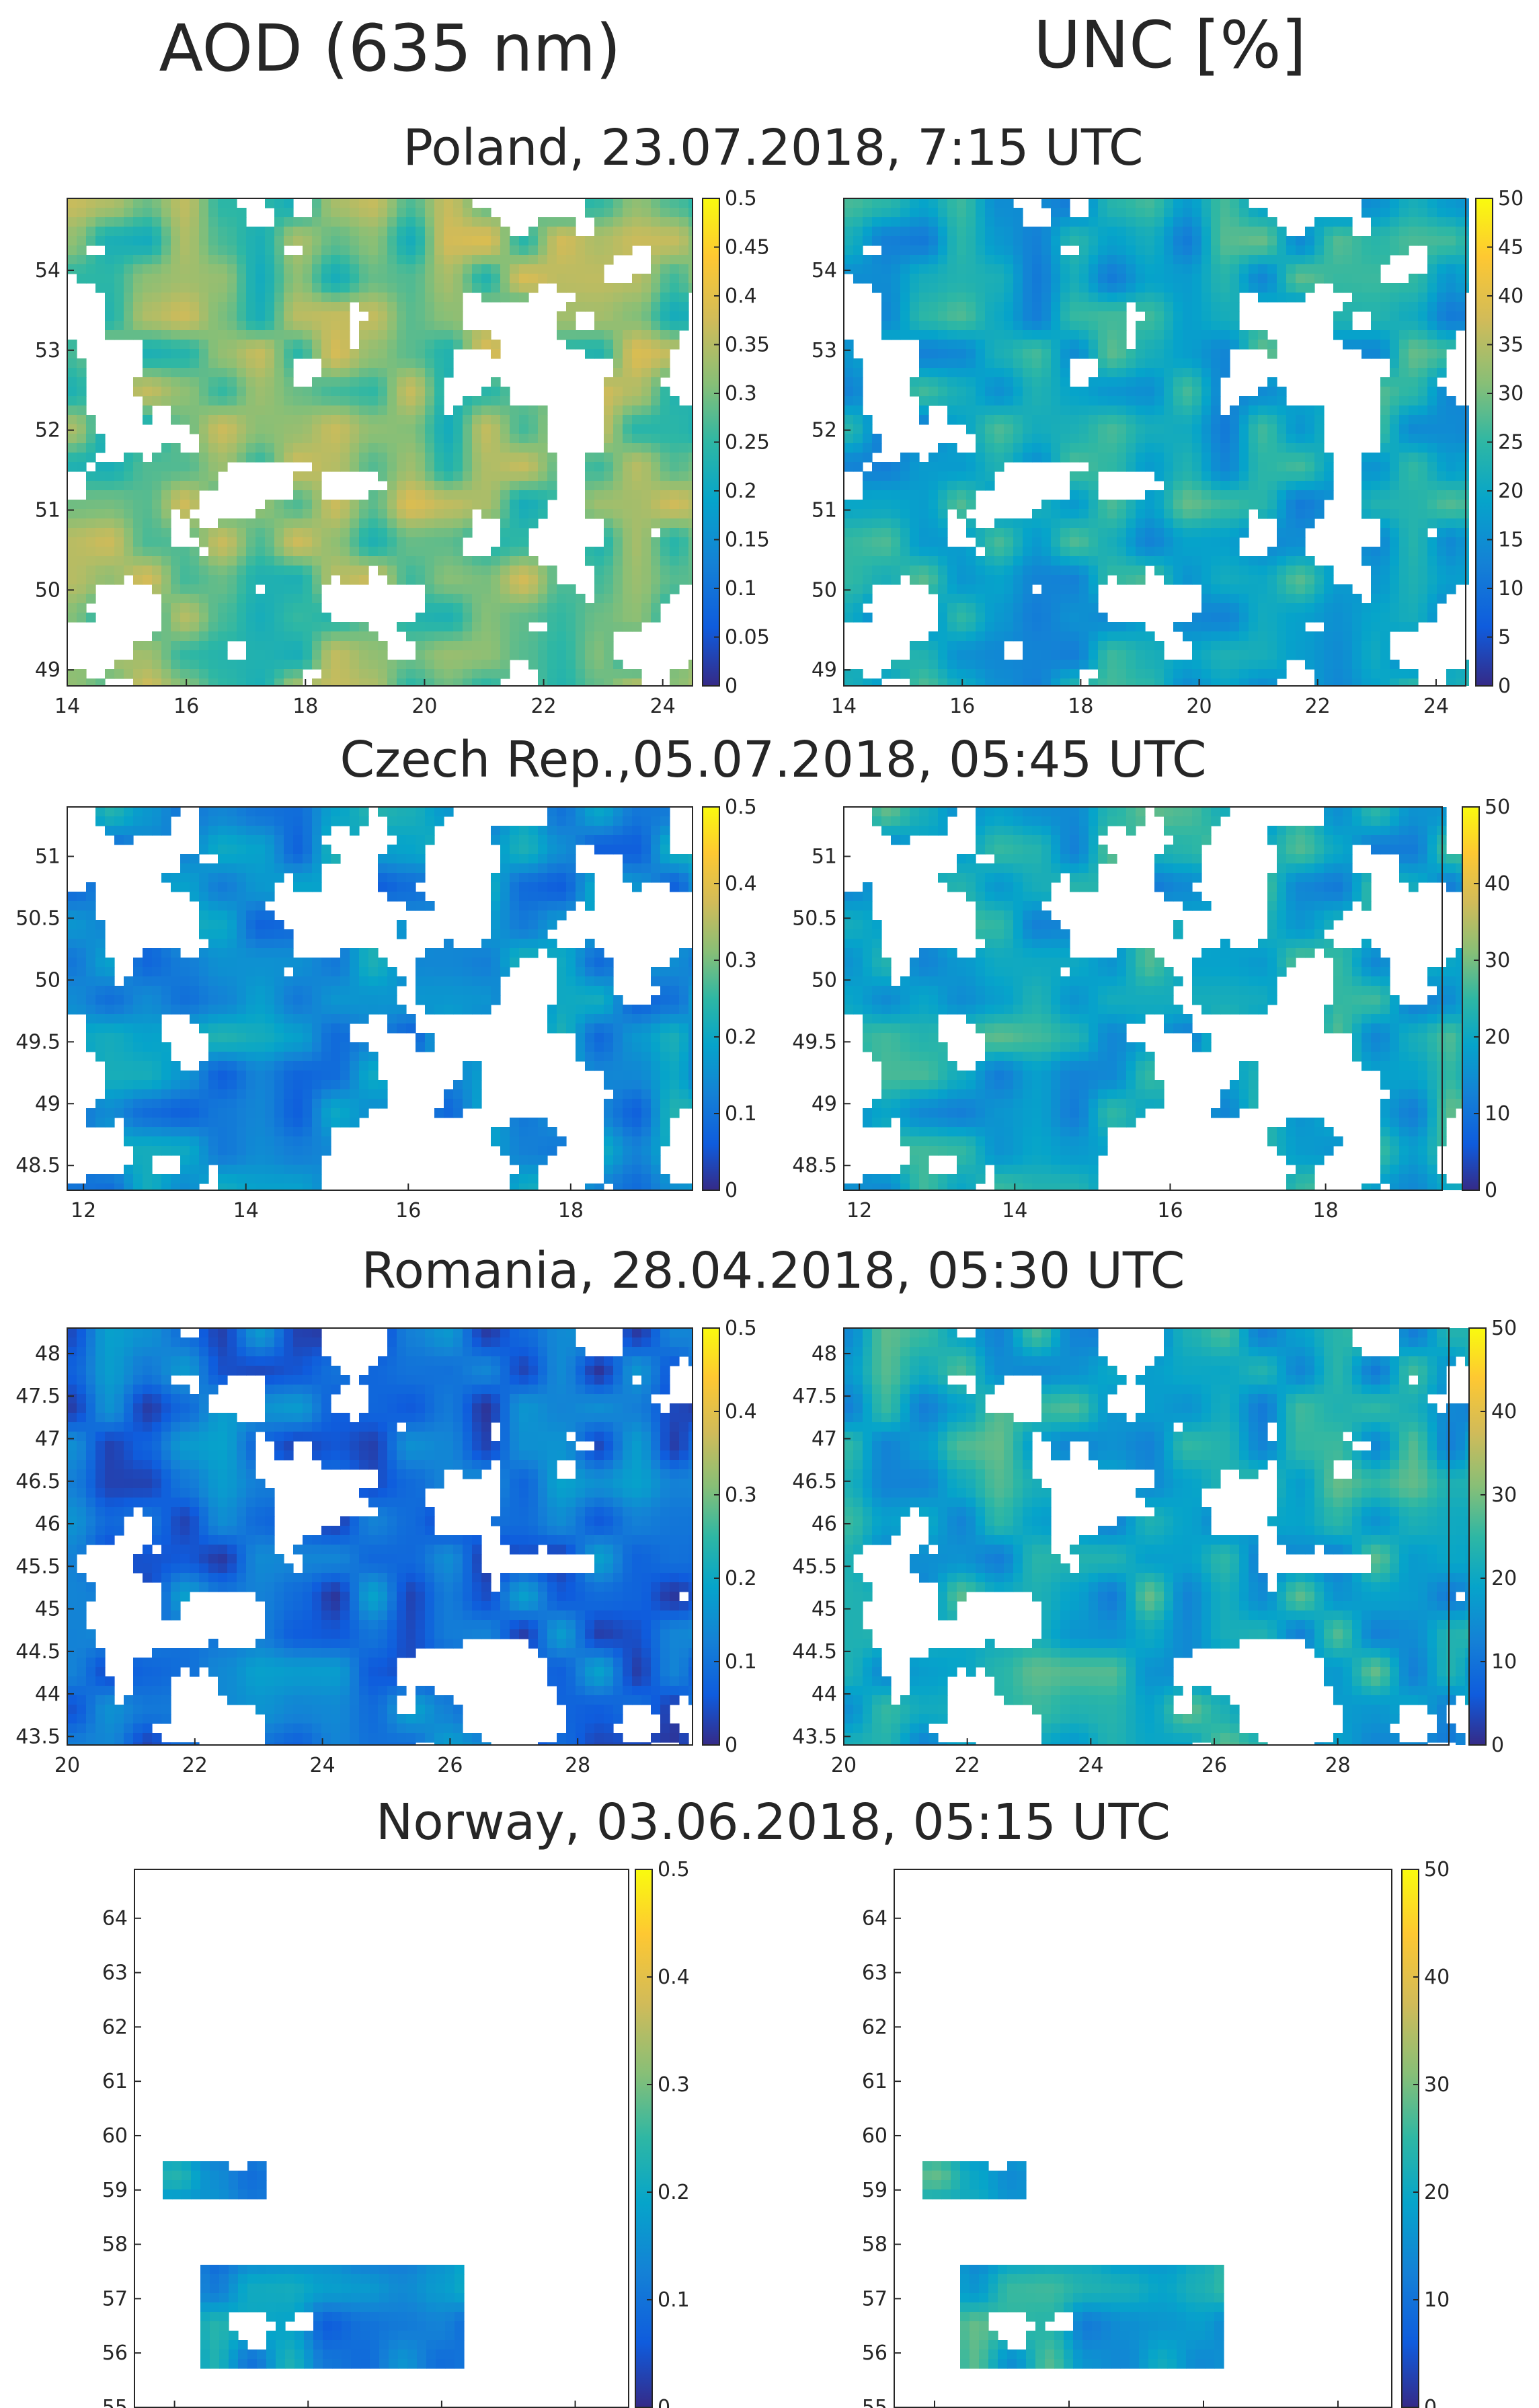  Describe the element at coordinates (1169, 45) in the screenshot. I see `unc-column-header: UNC [%]` at that location.